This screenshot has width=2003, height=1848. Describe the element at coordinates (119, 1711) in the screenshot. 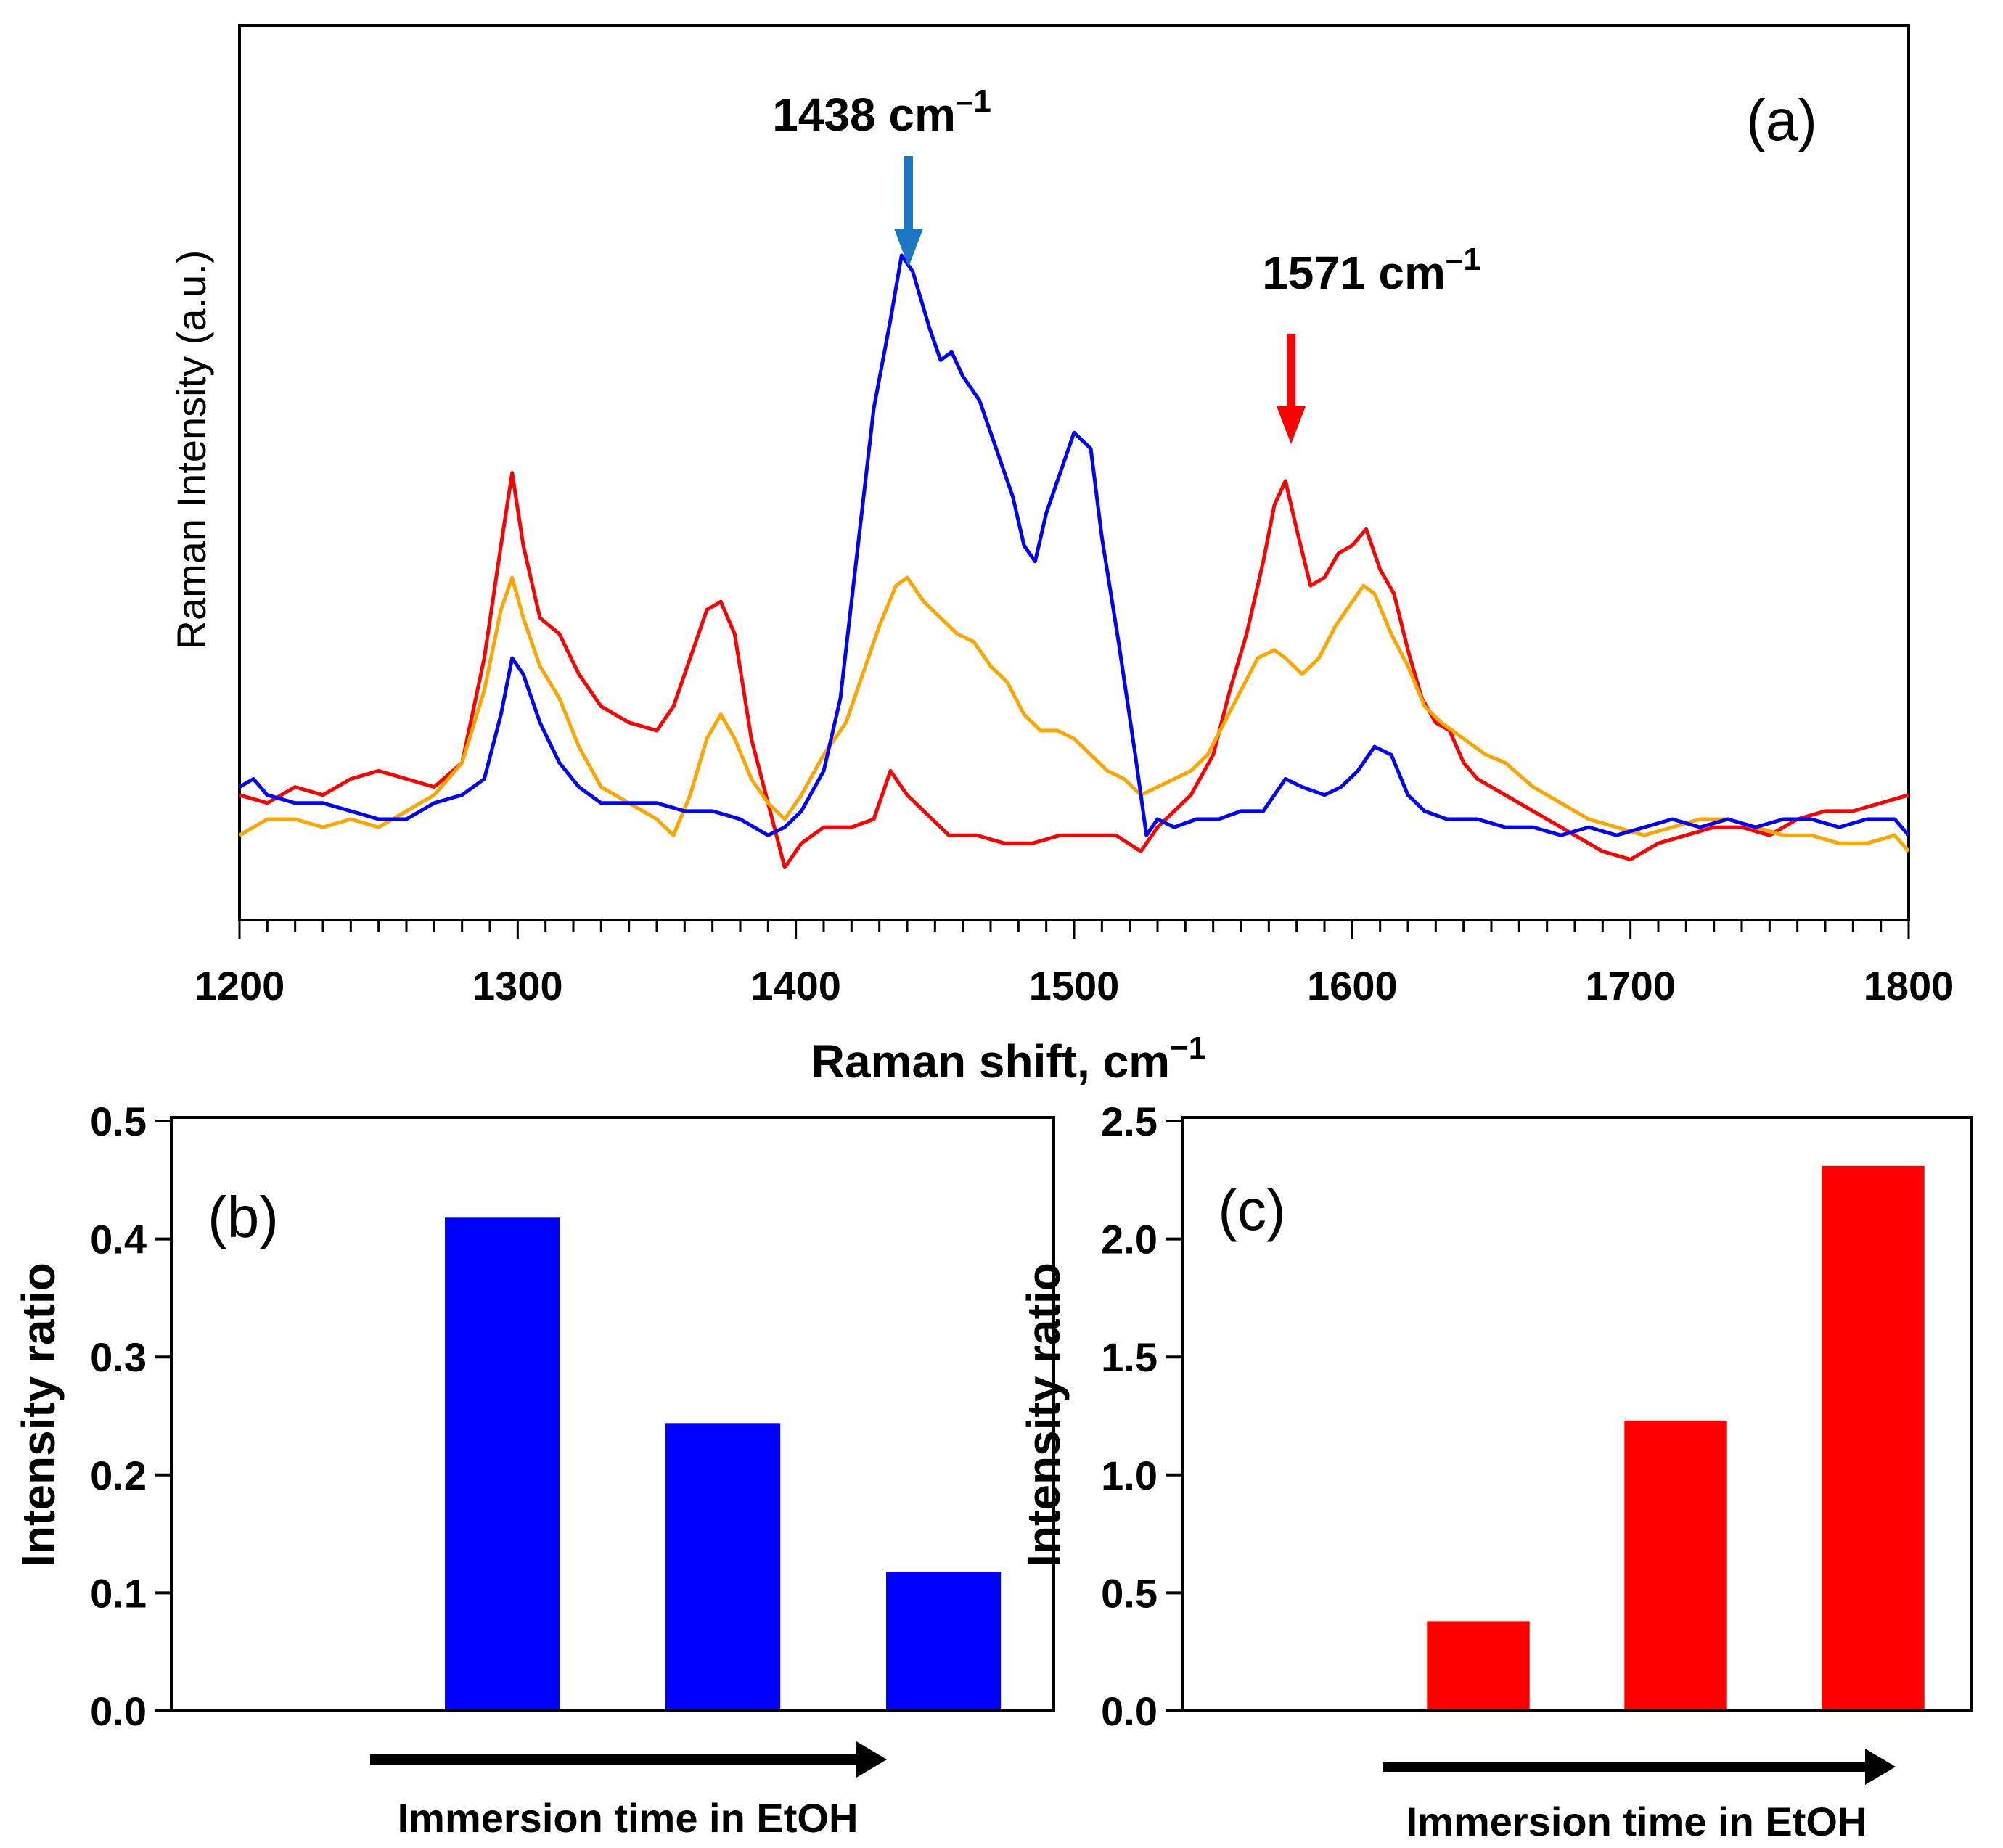

I see `panel-b-y-tick-label: 0.0` at that location.